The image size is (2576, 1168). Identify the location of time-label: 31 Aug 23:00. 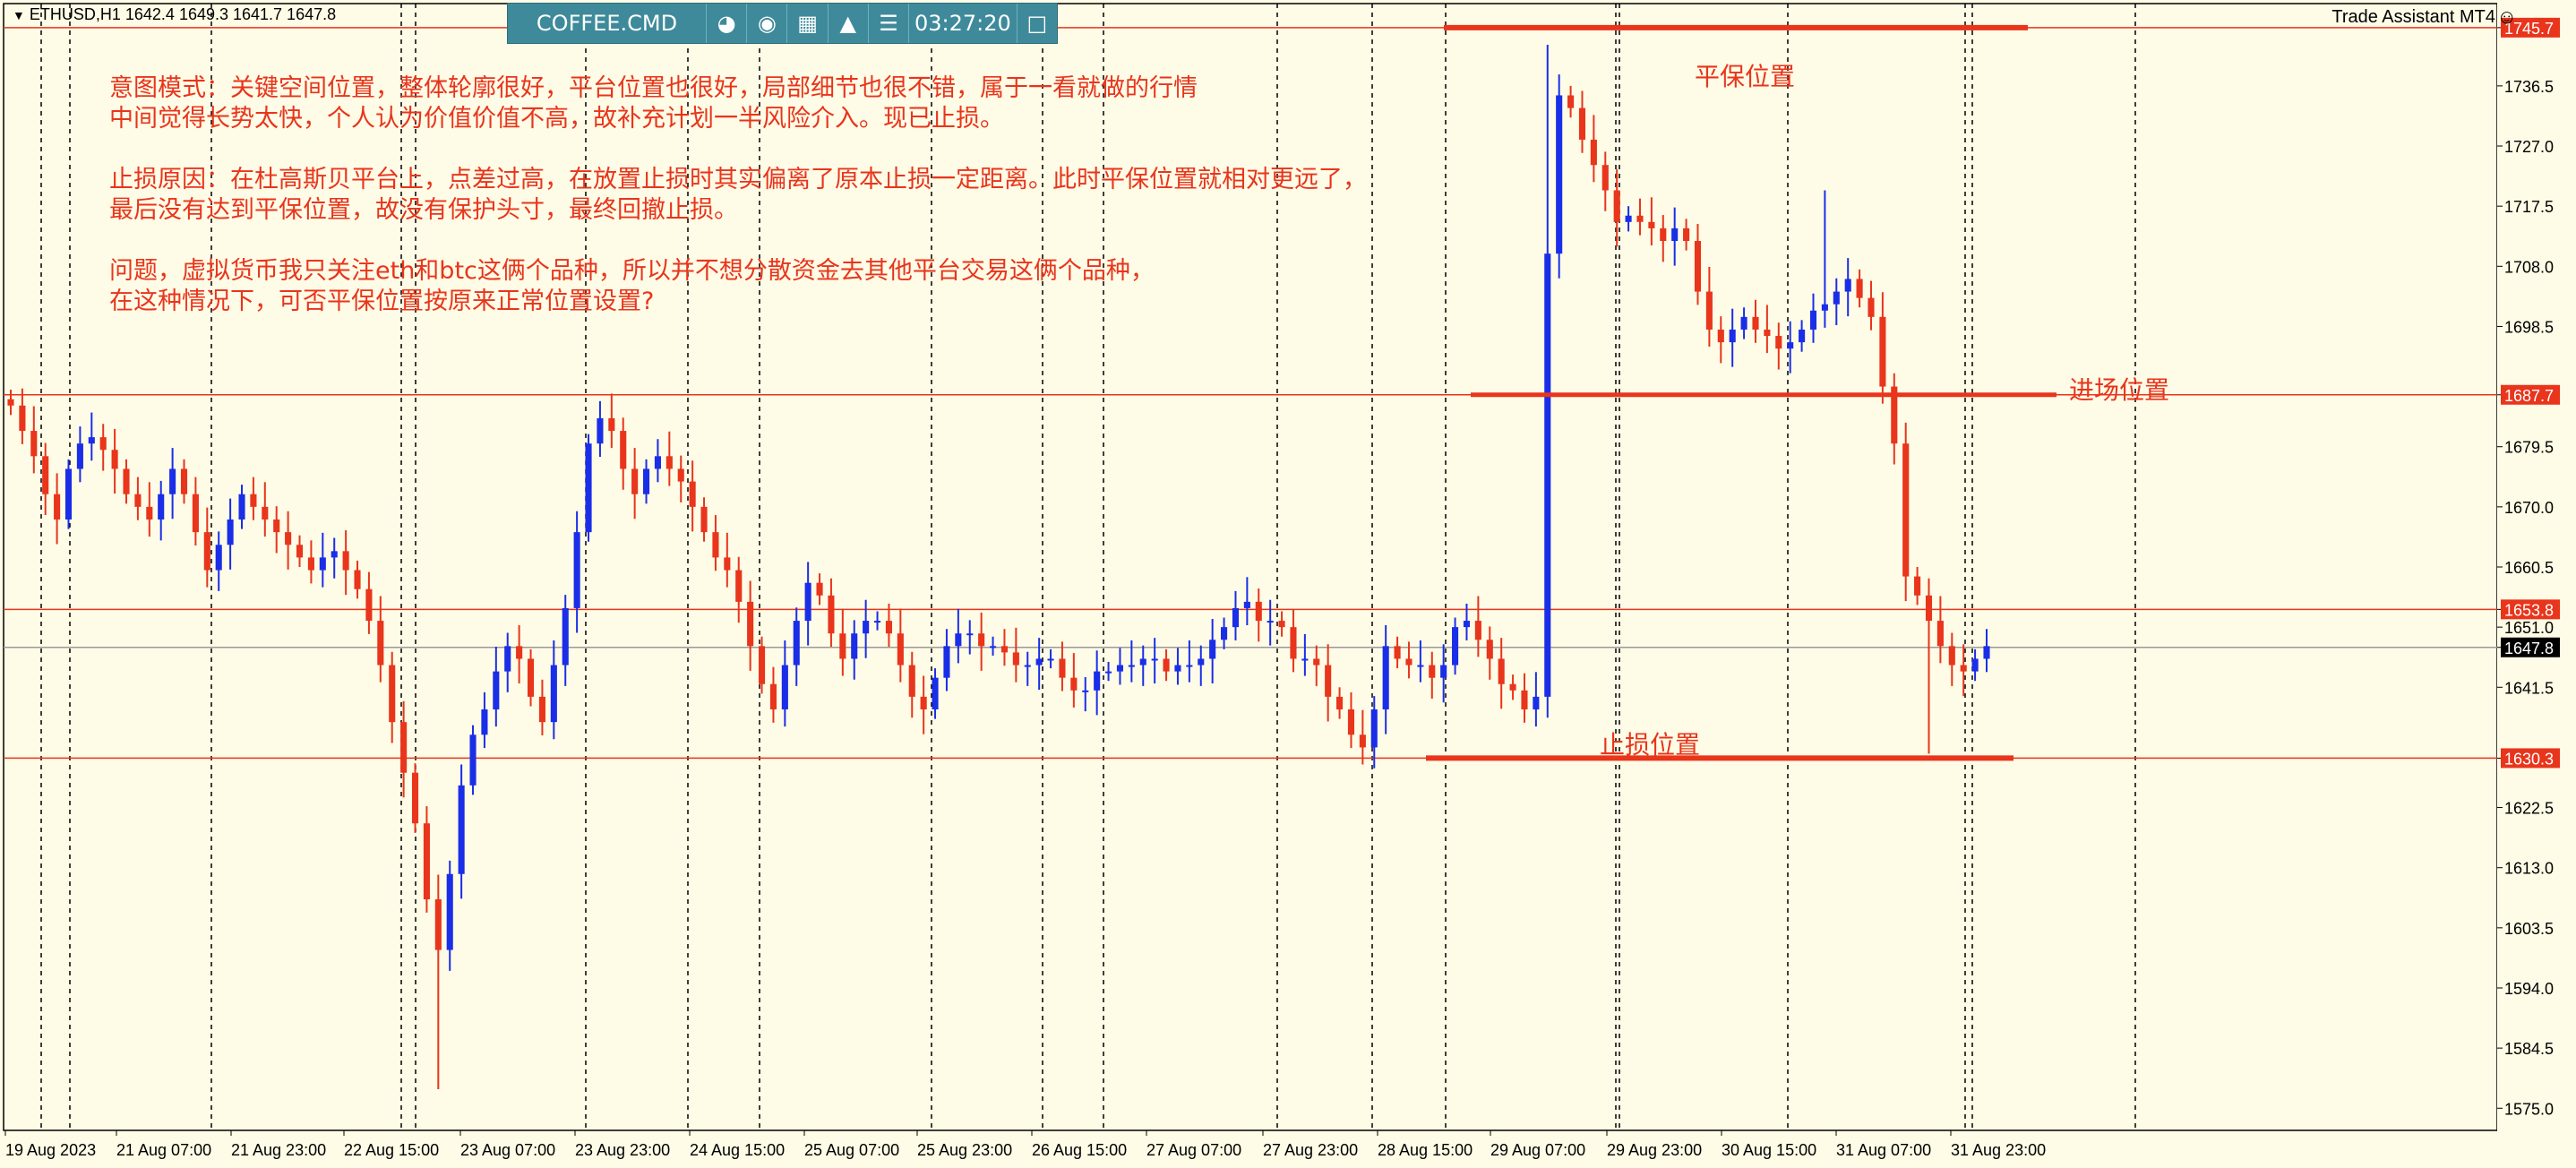
(1998, 1150).